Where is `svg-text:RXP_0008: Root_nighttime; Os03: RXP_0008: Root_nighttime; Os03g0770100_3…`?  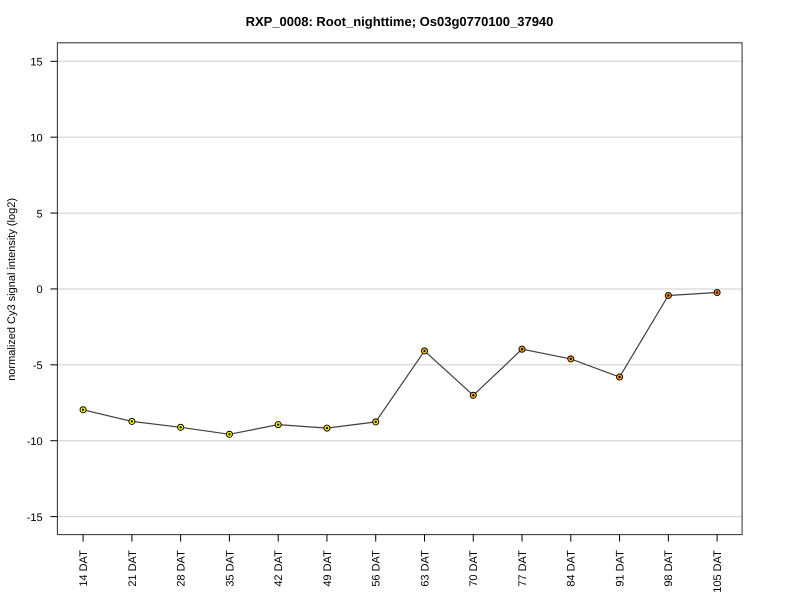
svg-text:RXP_0008: Root_nighttime; Os03: RXP_0008: Root_nighttime; Os03g0770100_3… is located at coordinates (400, 21).